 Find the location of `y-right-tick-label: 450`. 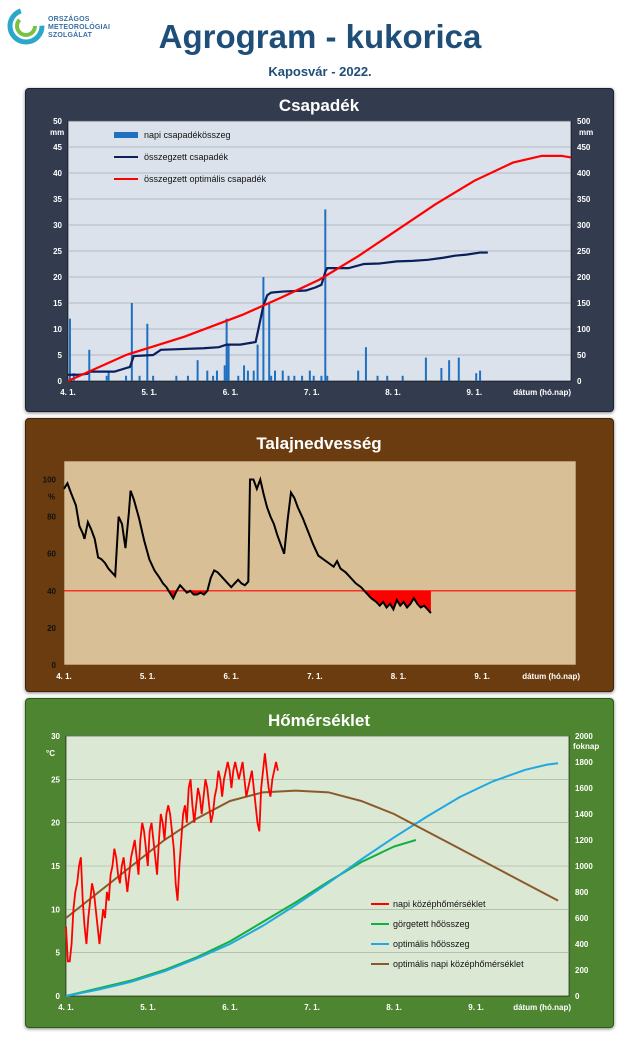

y-right-tick-label: 450 is located at coordinates (584, 147).